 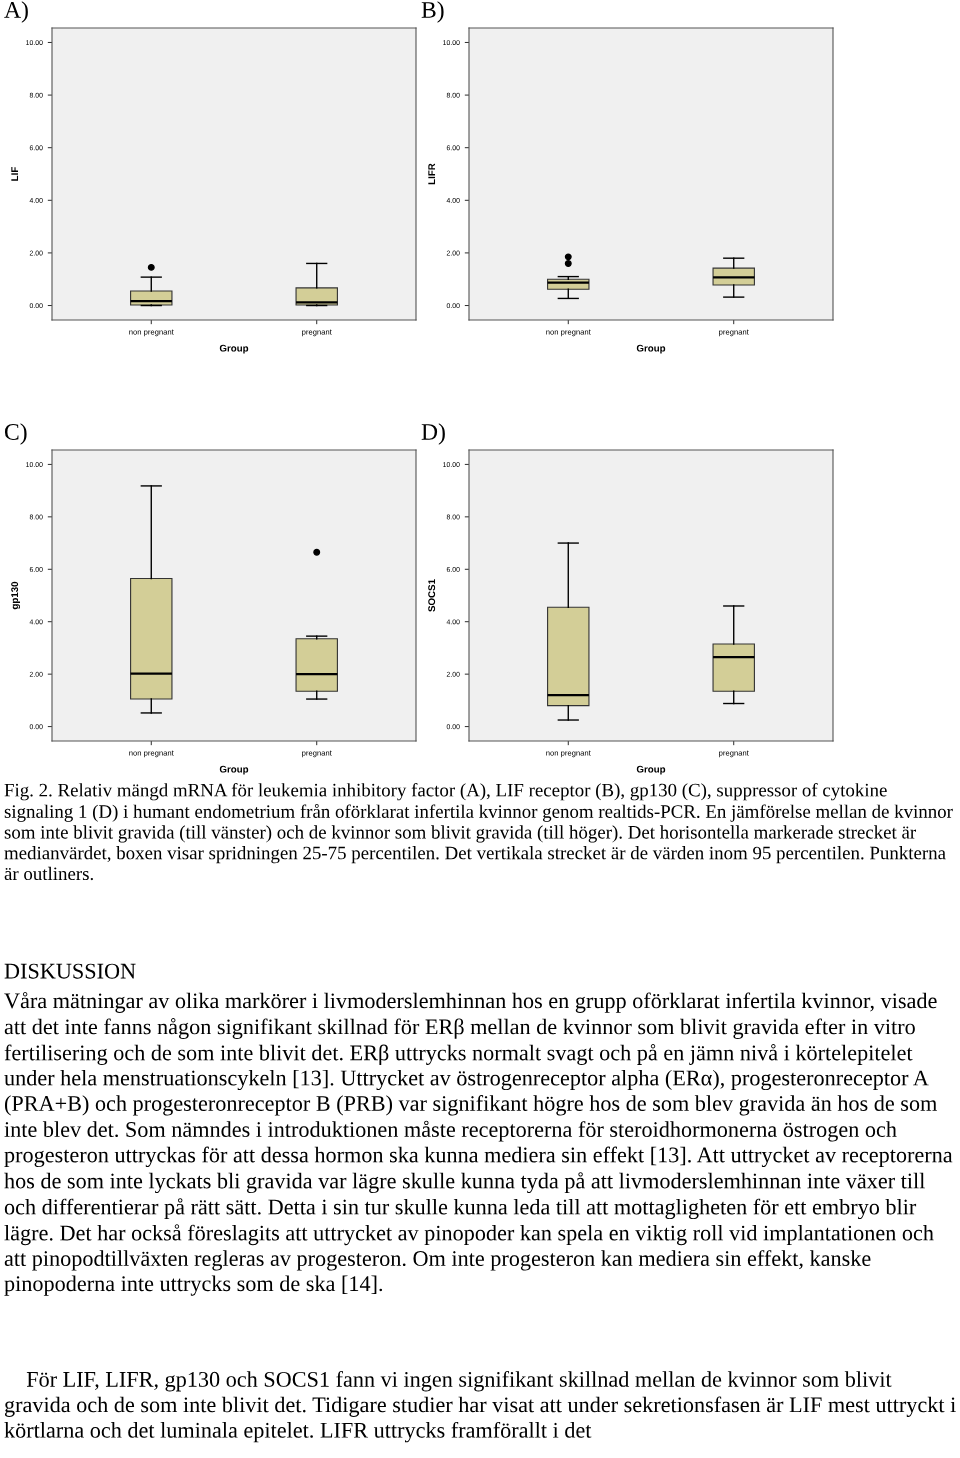 I want to click on chart-title: B), so click(x=432, y=12).